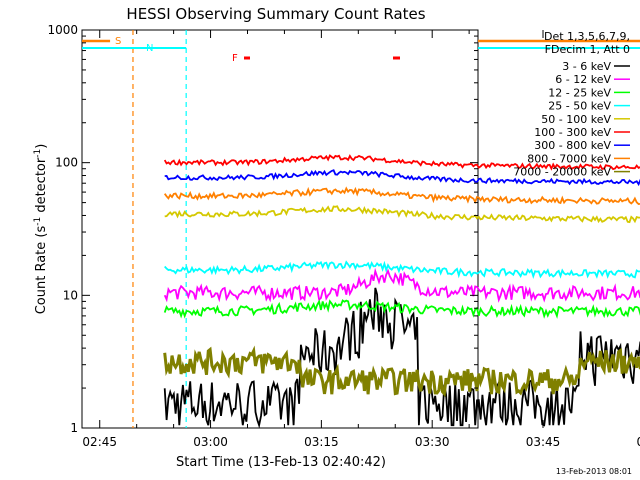 The image size is (640, 480). What do you see at coordinates (432, 442) in the screenshot?
I see `x-tick-label: 03:30` at bounding box center [432, 442].